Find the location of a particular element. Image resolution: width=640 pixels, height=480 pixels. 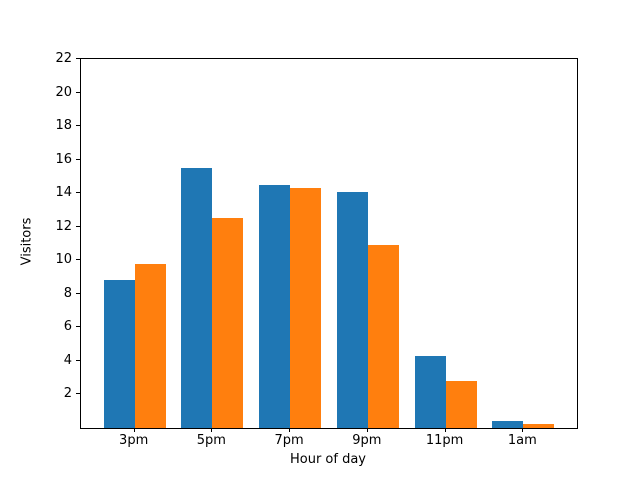

x-tick-label: 5pm is located at coordinates (211, 440).